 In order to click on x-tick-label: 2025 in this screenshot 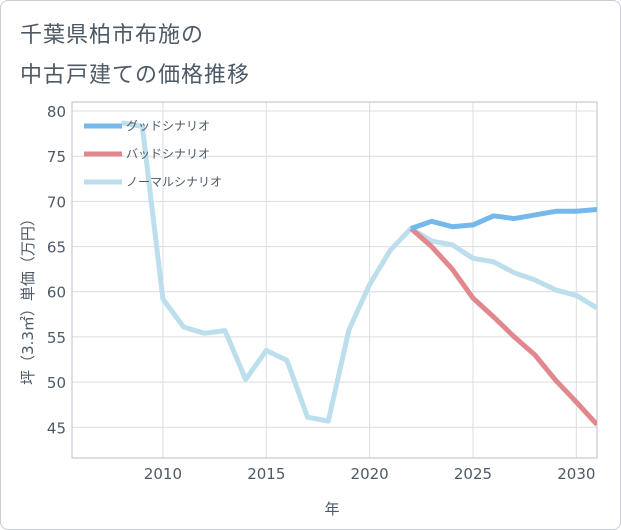, I will do `click(473, 474)`.